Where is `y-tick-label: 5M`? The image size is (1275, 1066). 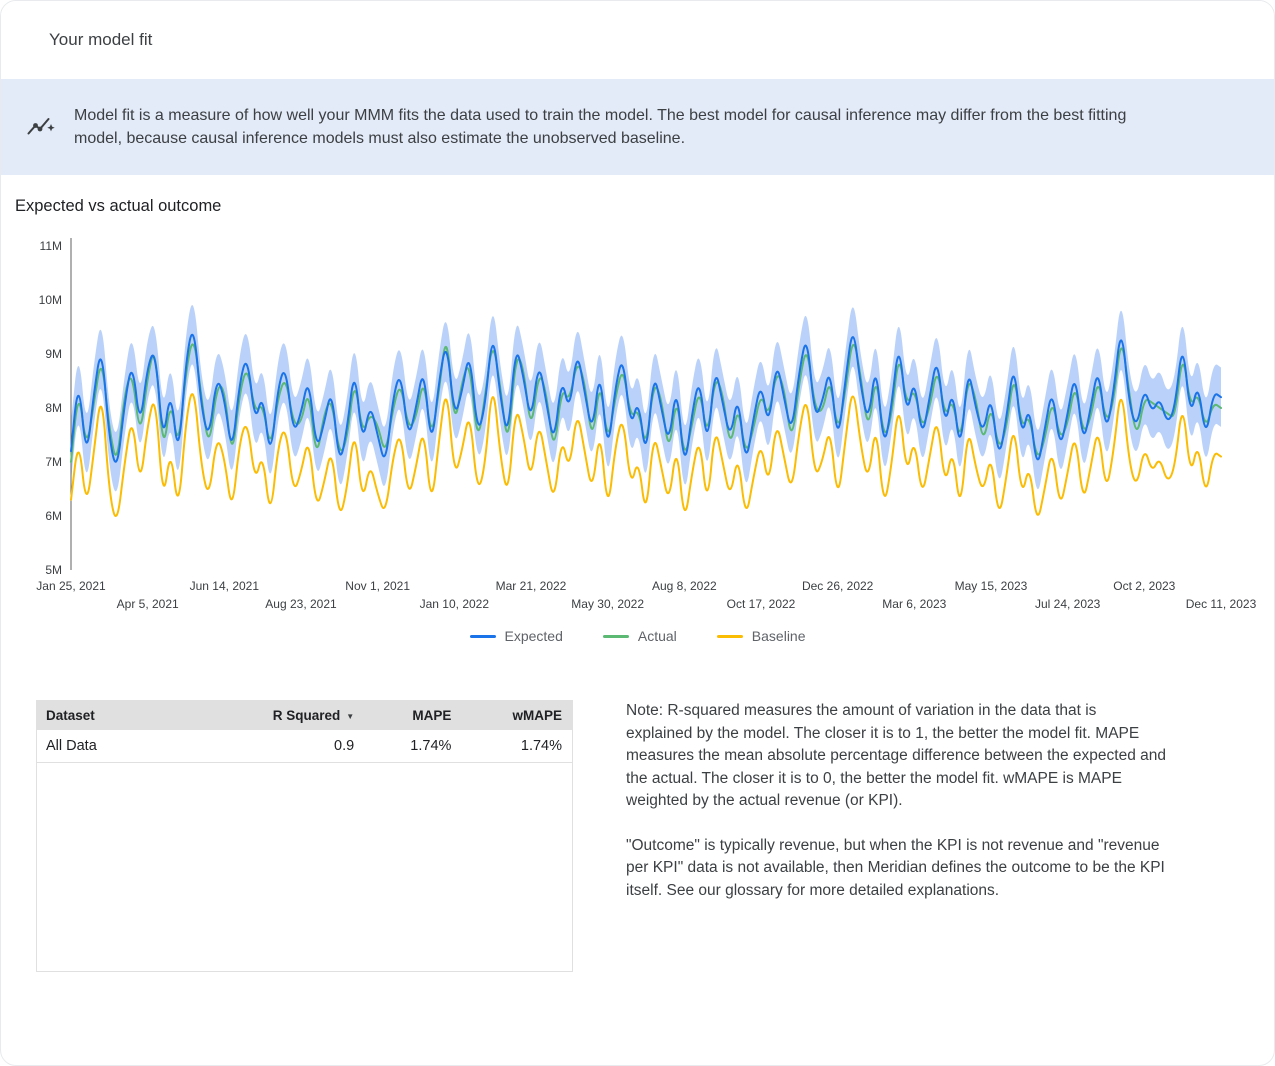 y-tick-label: 5M is located at coordinates (53, 570).